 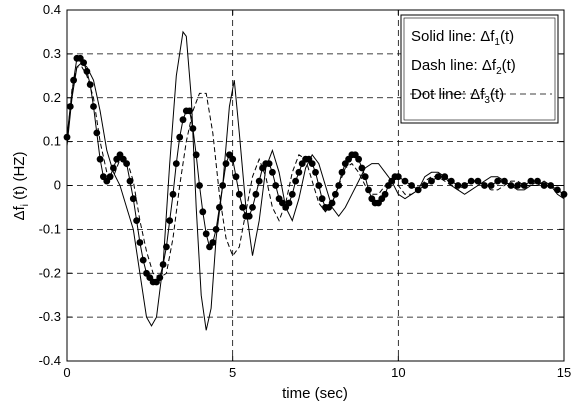 What do you see at coordinates (50, 360) in the screenshot?
I see `y-tick-label: -0.4` at bounding box center [50, 360].